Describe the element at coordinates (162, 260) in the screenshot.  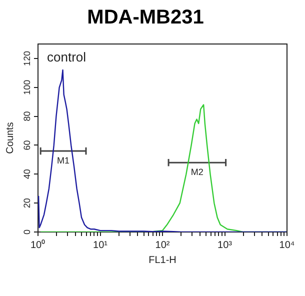
I see `x-axis-title: FL1-H` at that location.